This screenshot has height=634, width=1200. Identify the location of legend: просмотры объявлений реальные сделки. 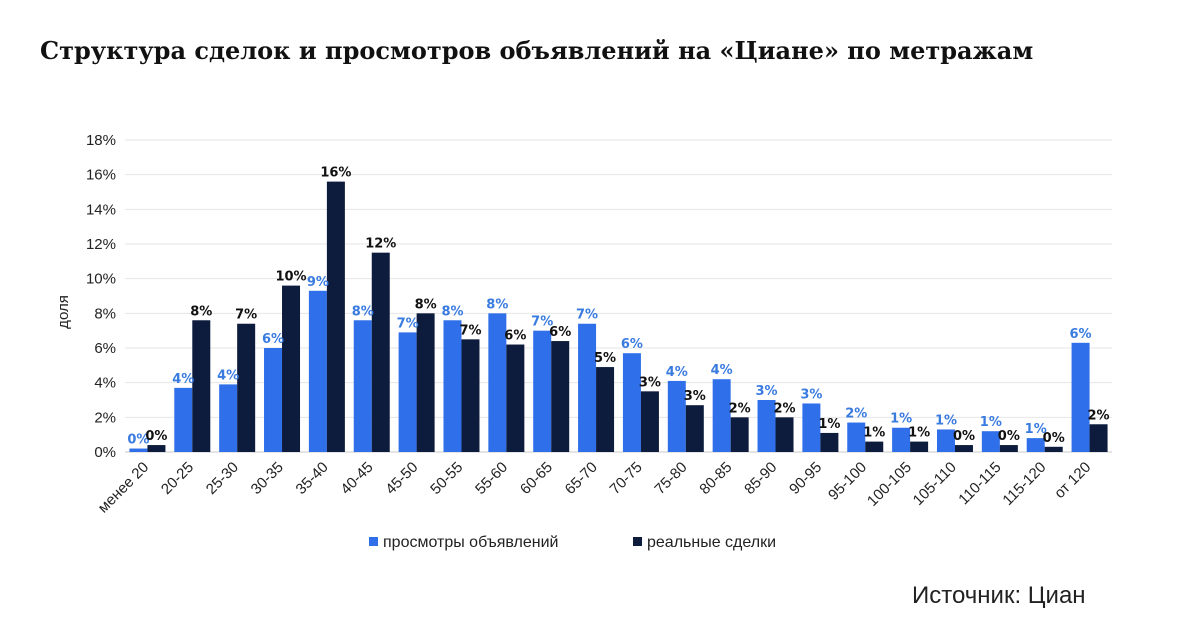
(572, 542).